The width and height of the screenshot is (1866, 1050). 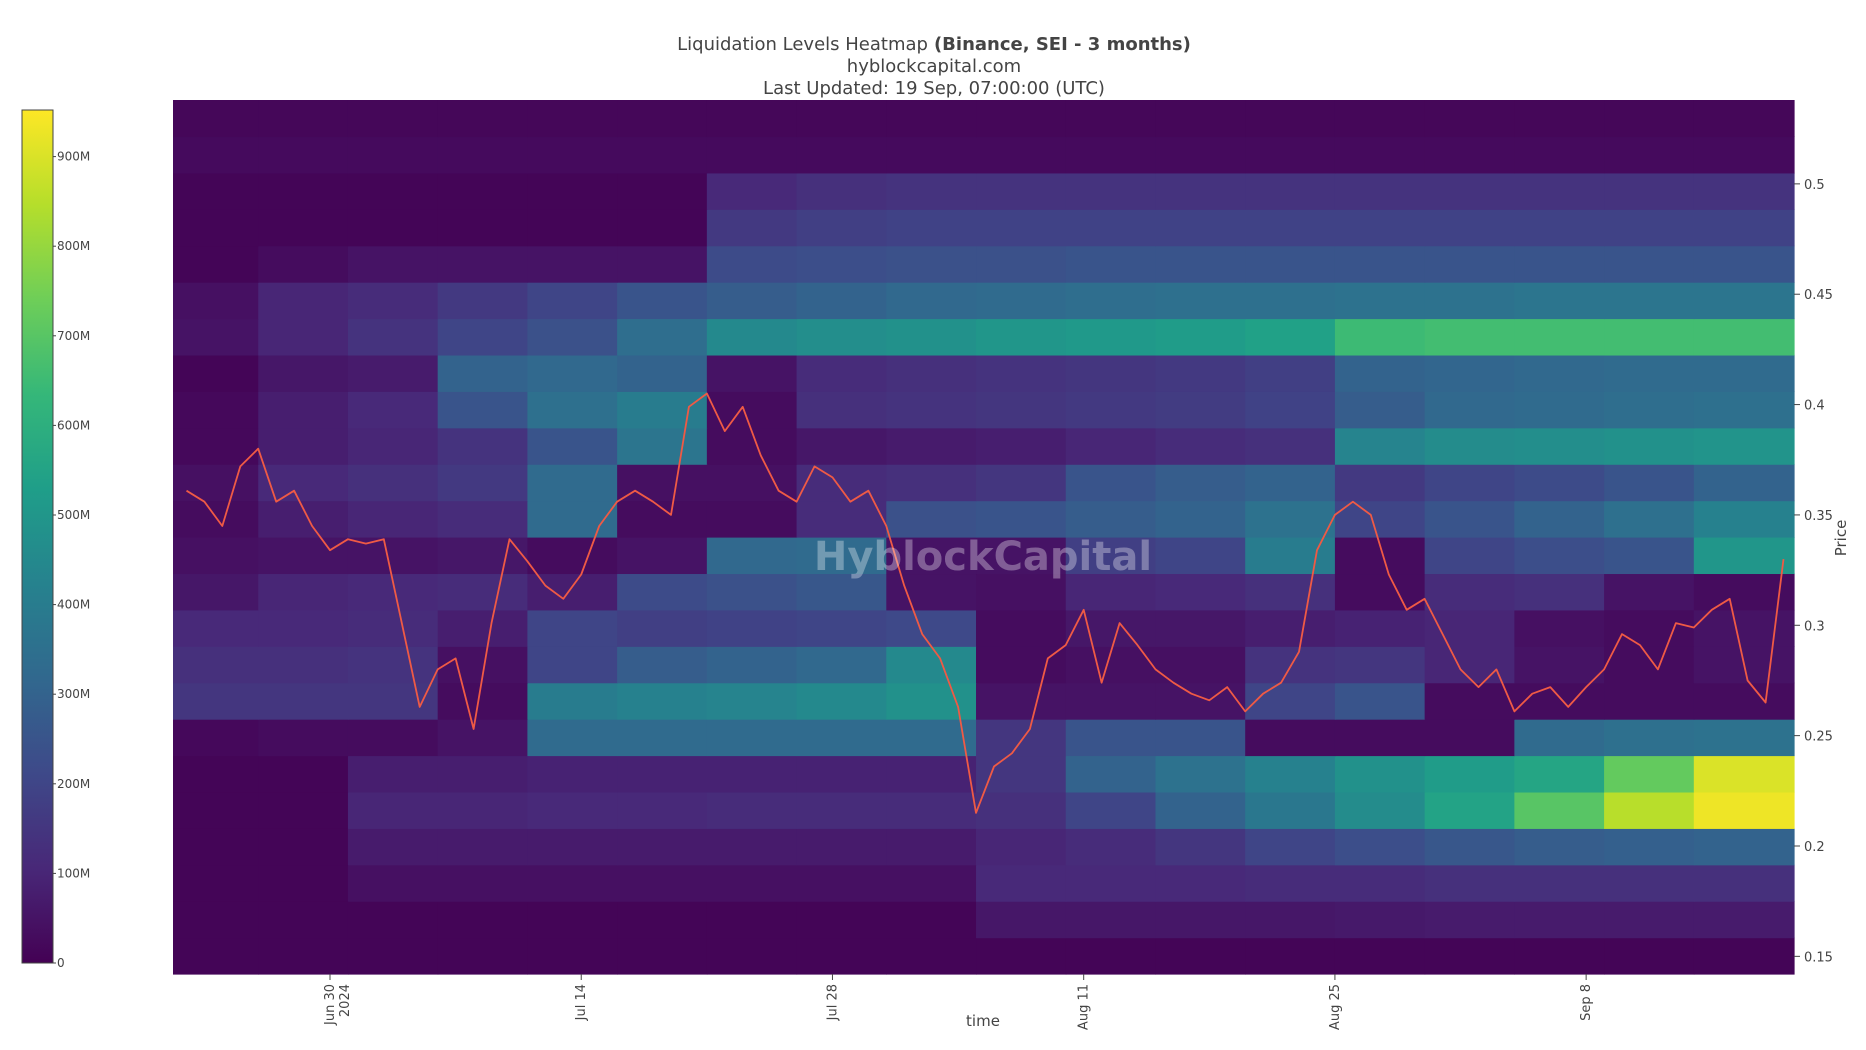 What do you see at coordinates (73, 694) in the screenshot?
I see `colorbar-tick-label: 300M` at bounding box center [73, 694].